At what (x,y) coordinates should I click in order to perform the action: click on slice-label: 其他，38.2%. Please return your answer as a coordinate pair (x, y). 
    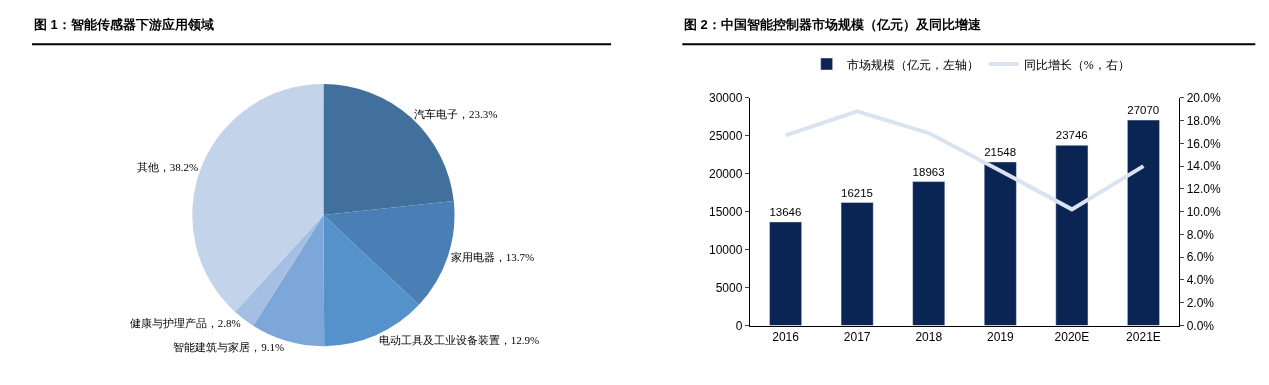
    Looking at the image, I should click on (167, 166).